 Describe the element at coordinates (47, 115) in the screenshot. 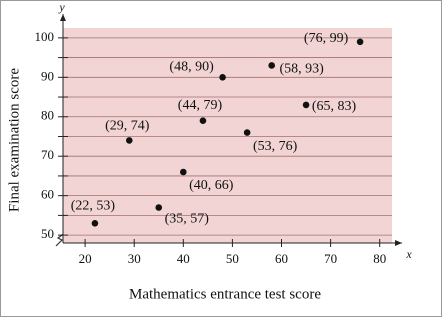

I see `y-tick-label: 80` at that location.